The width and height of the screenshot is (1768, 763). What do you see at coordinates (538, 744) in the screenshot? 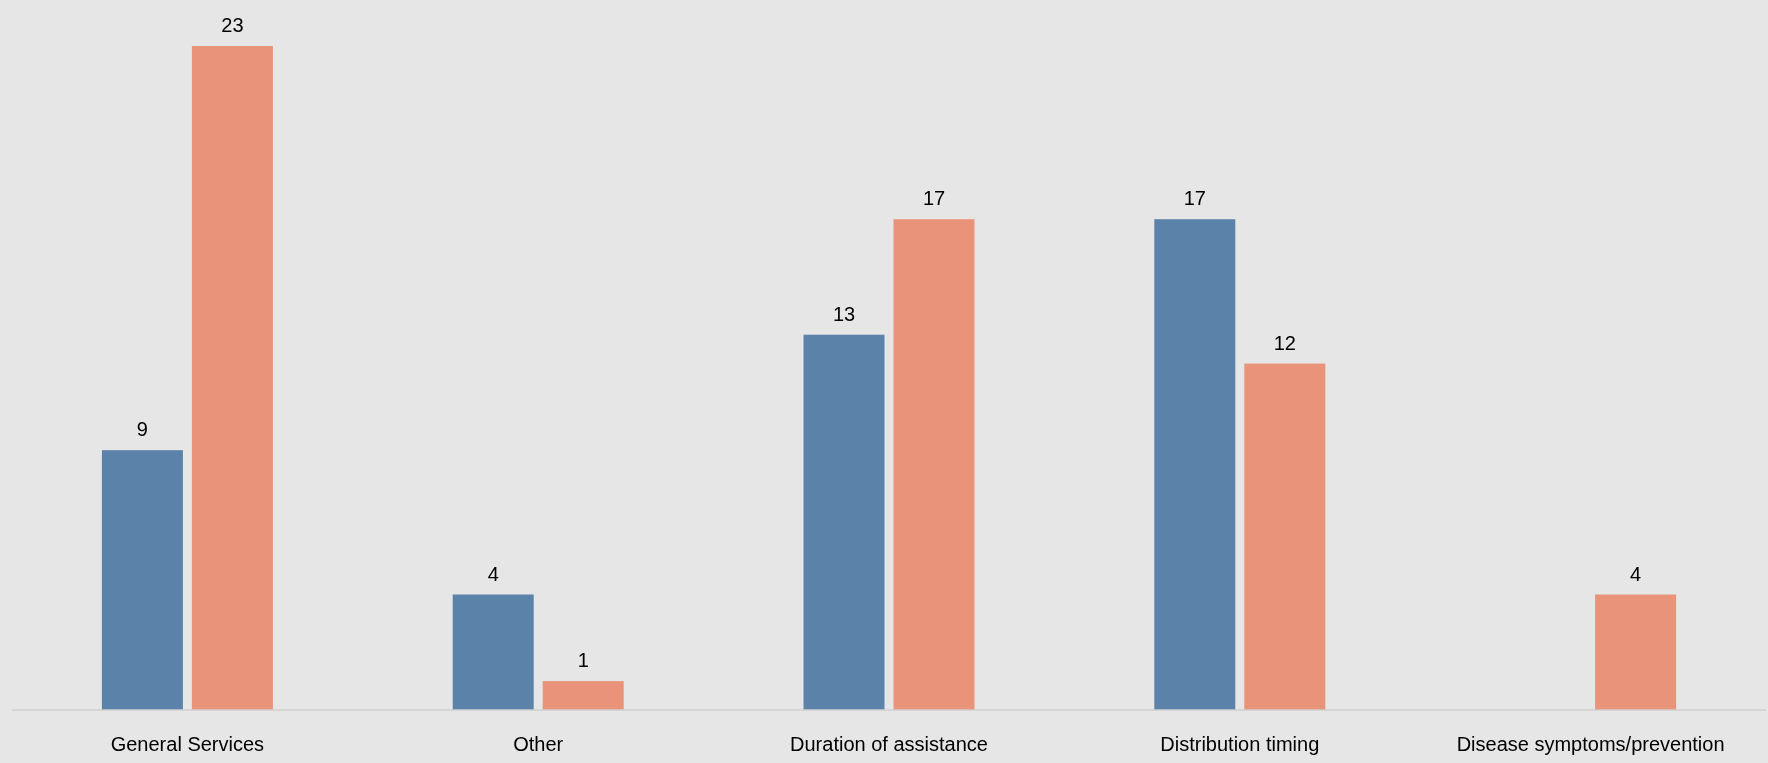
I see `x-tick-label: Other` at bounding box center [538, 744].